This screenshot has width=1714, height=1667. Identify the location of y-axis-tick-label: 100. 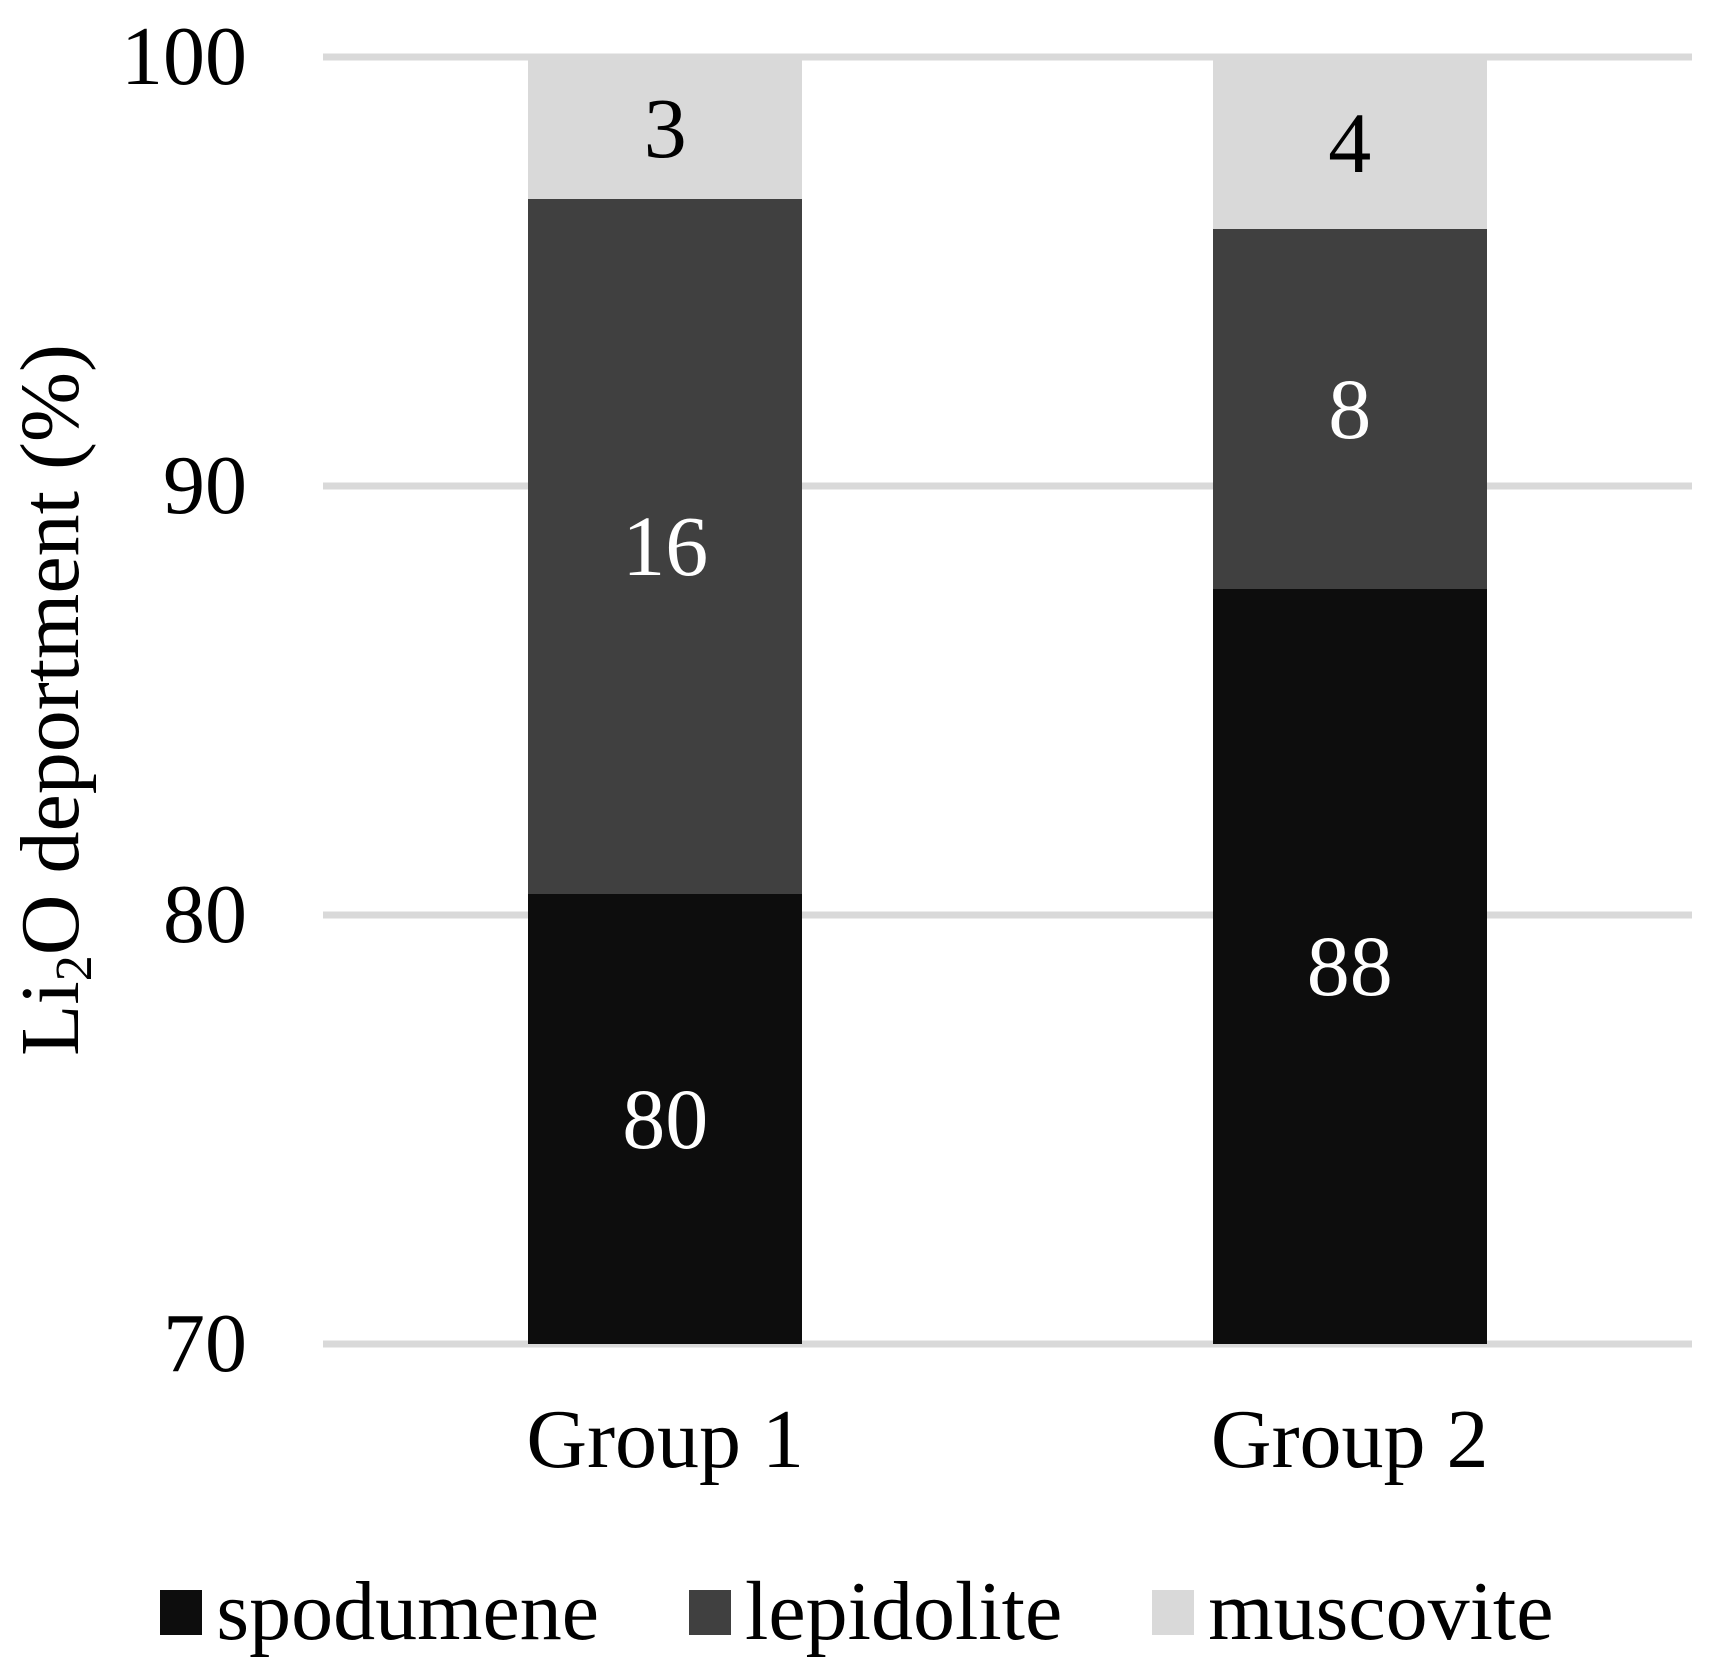
(184, 56).